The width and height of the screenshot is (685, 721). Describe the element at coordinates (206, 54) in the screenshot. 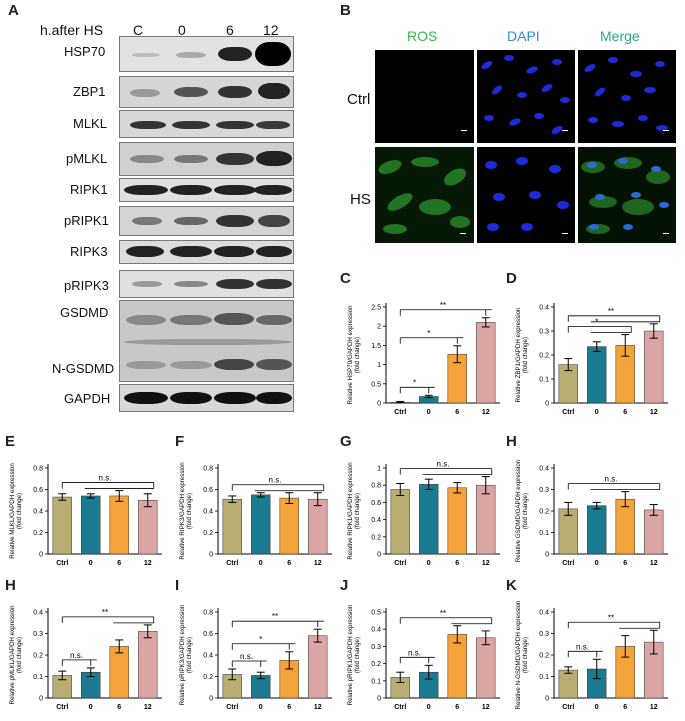

I see `blot-hsp70` at that location.